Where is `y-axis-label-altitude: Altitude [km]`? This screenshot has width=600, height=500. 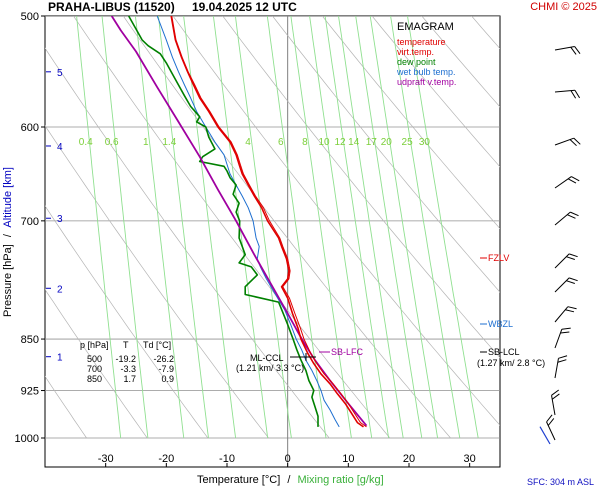
y-axis-label-altitude: Altitude [km] is located at coordinates (8, 197).